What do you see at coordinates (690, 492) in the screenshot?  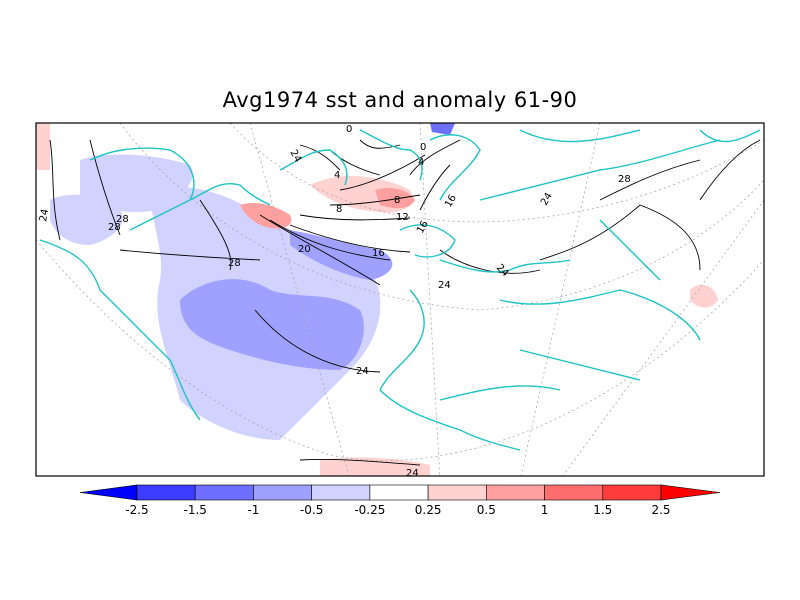 I see `colorbar-right-arrow-icon` at bounding box center [690, 492].